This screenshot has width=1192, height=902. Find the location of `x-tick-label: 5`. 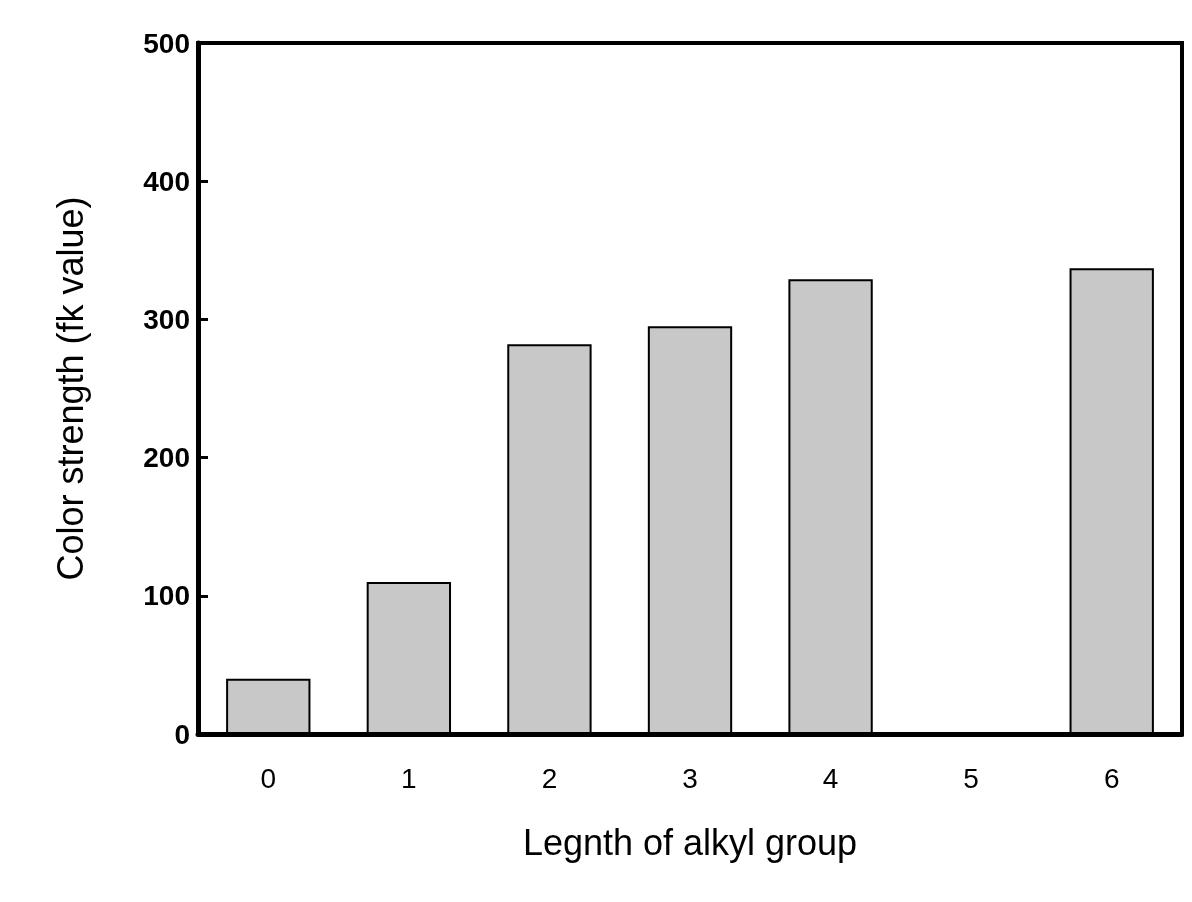

x-tick-label: 5 is located at coordinates (971, 778).